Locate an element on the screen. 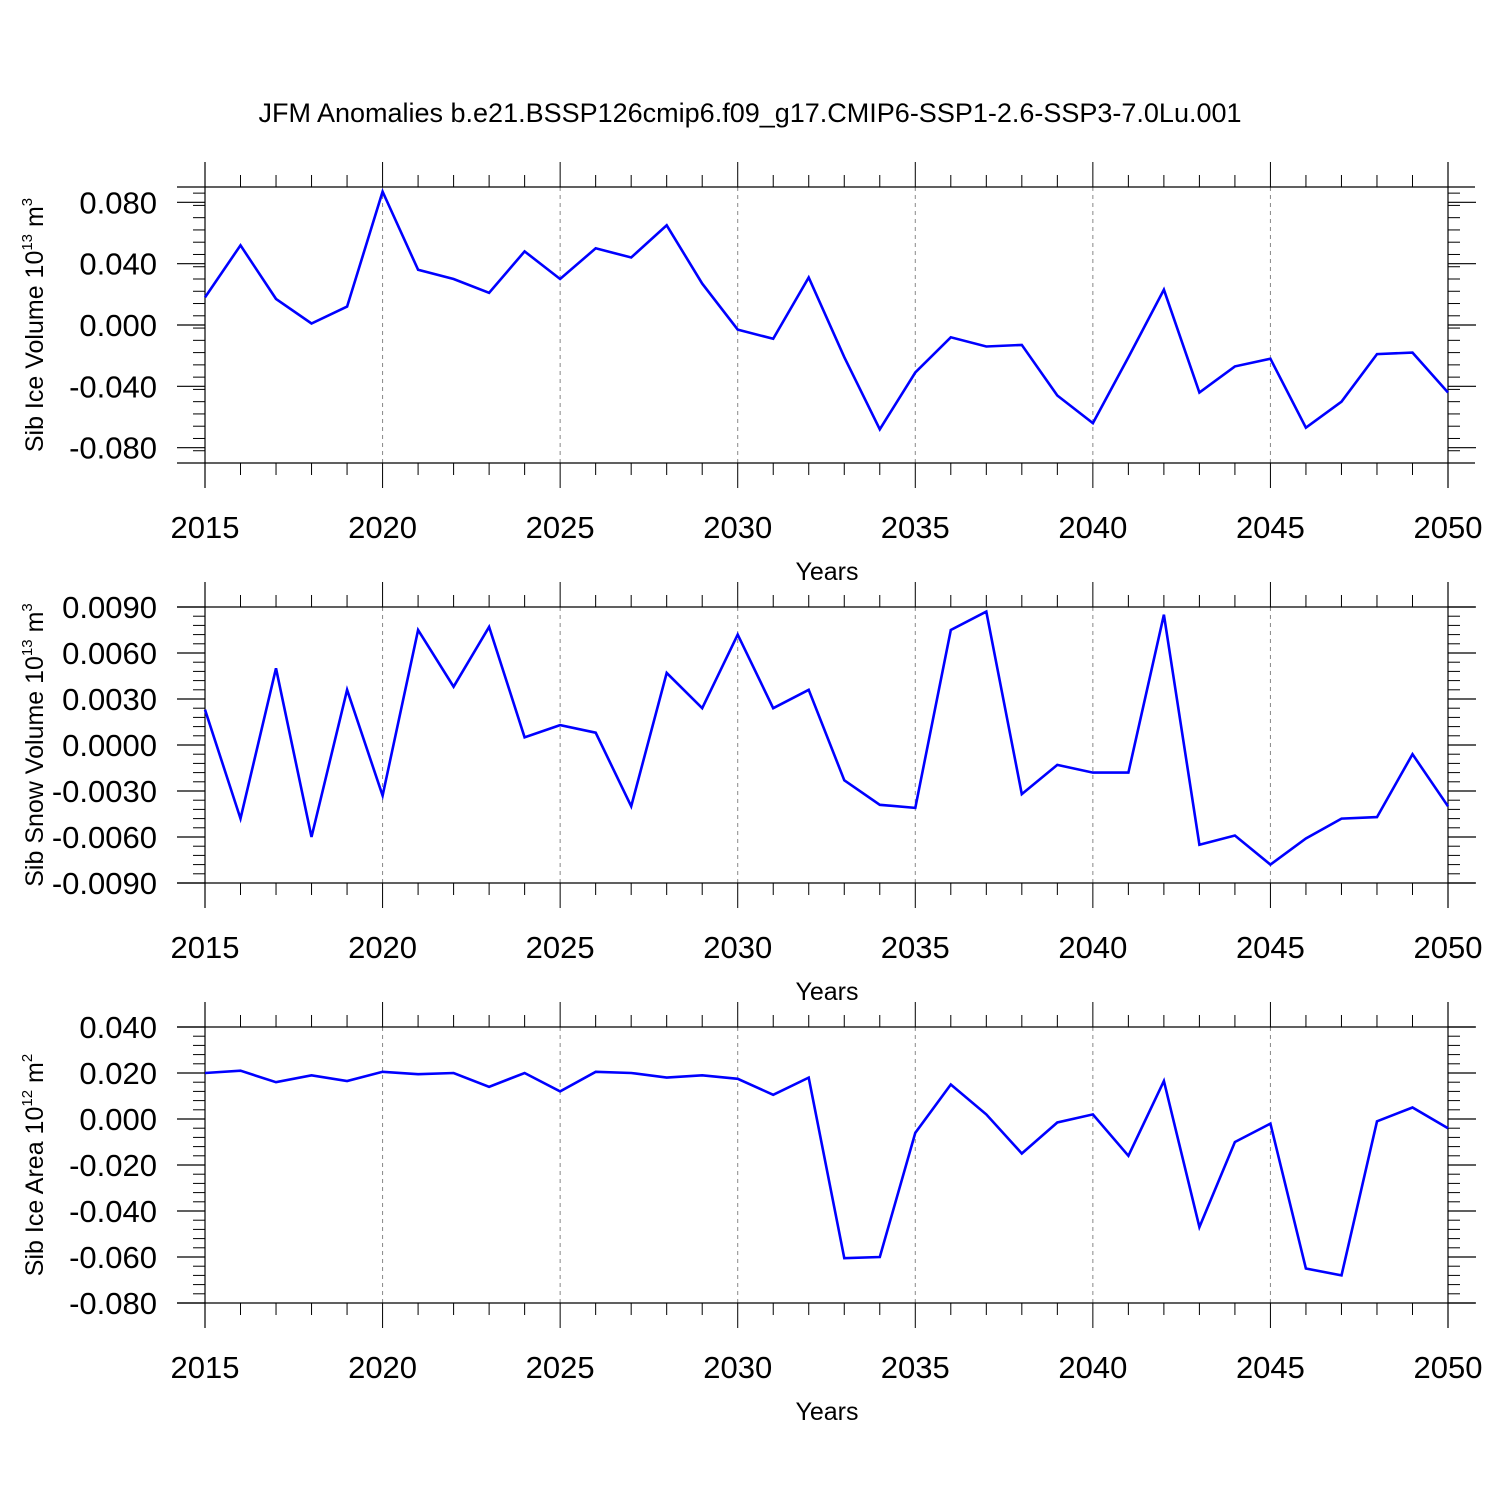  y-tick-label: -0.0090 is located at coordinates (104, 883).